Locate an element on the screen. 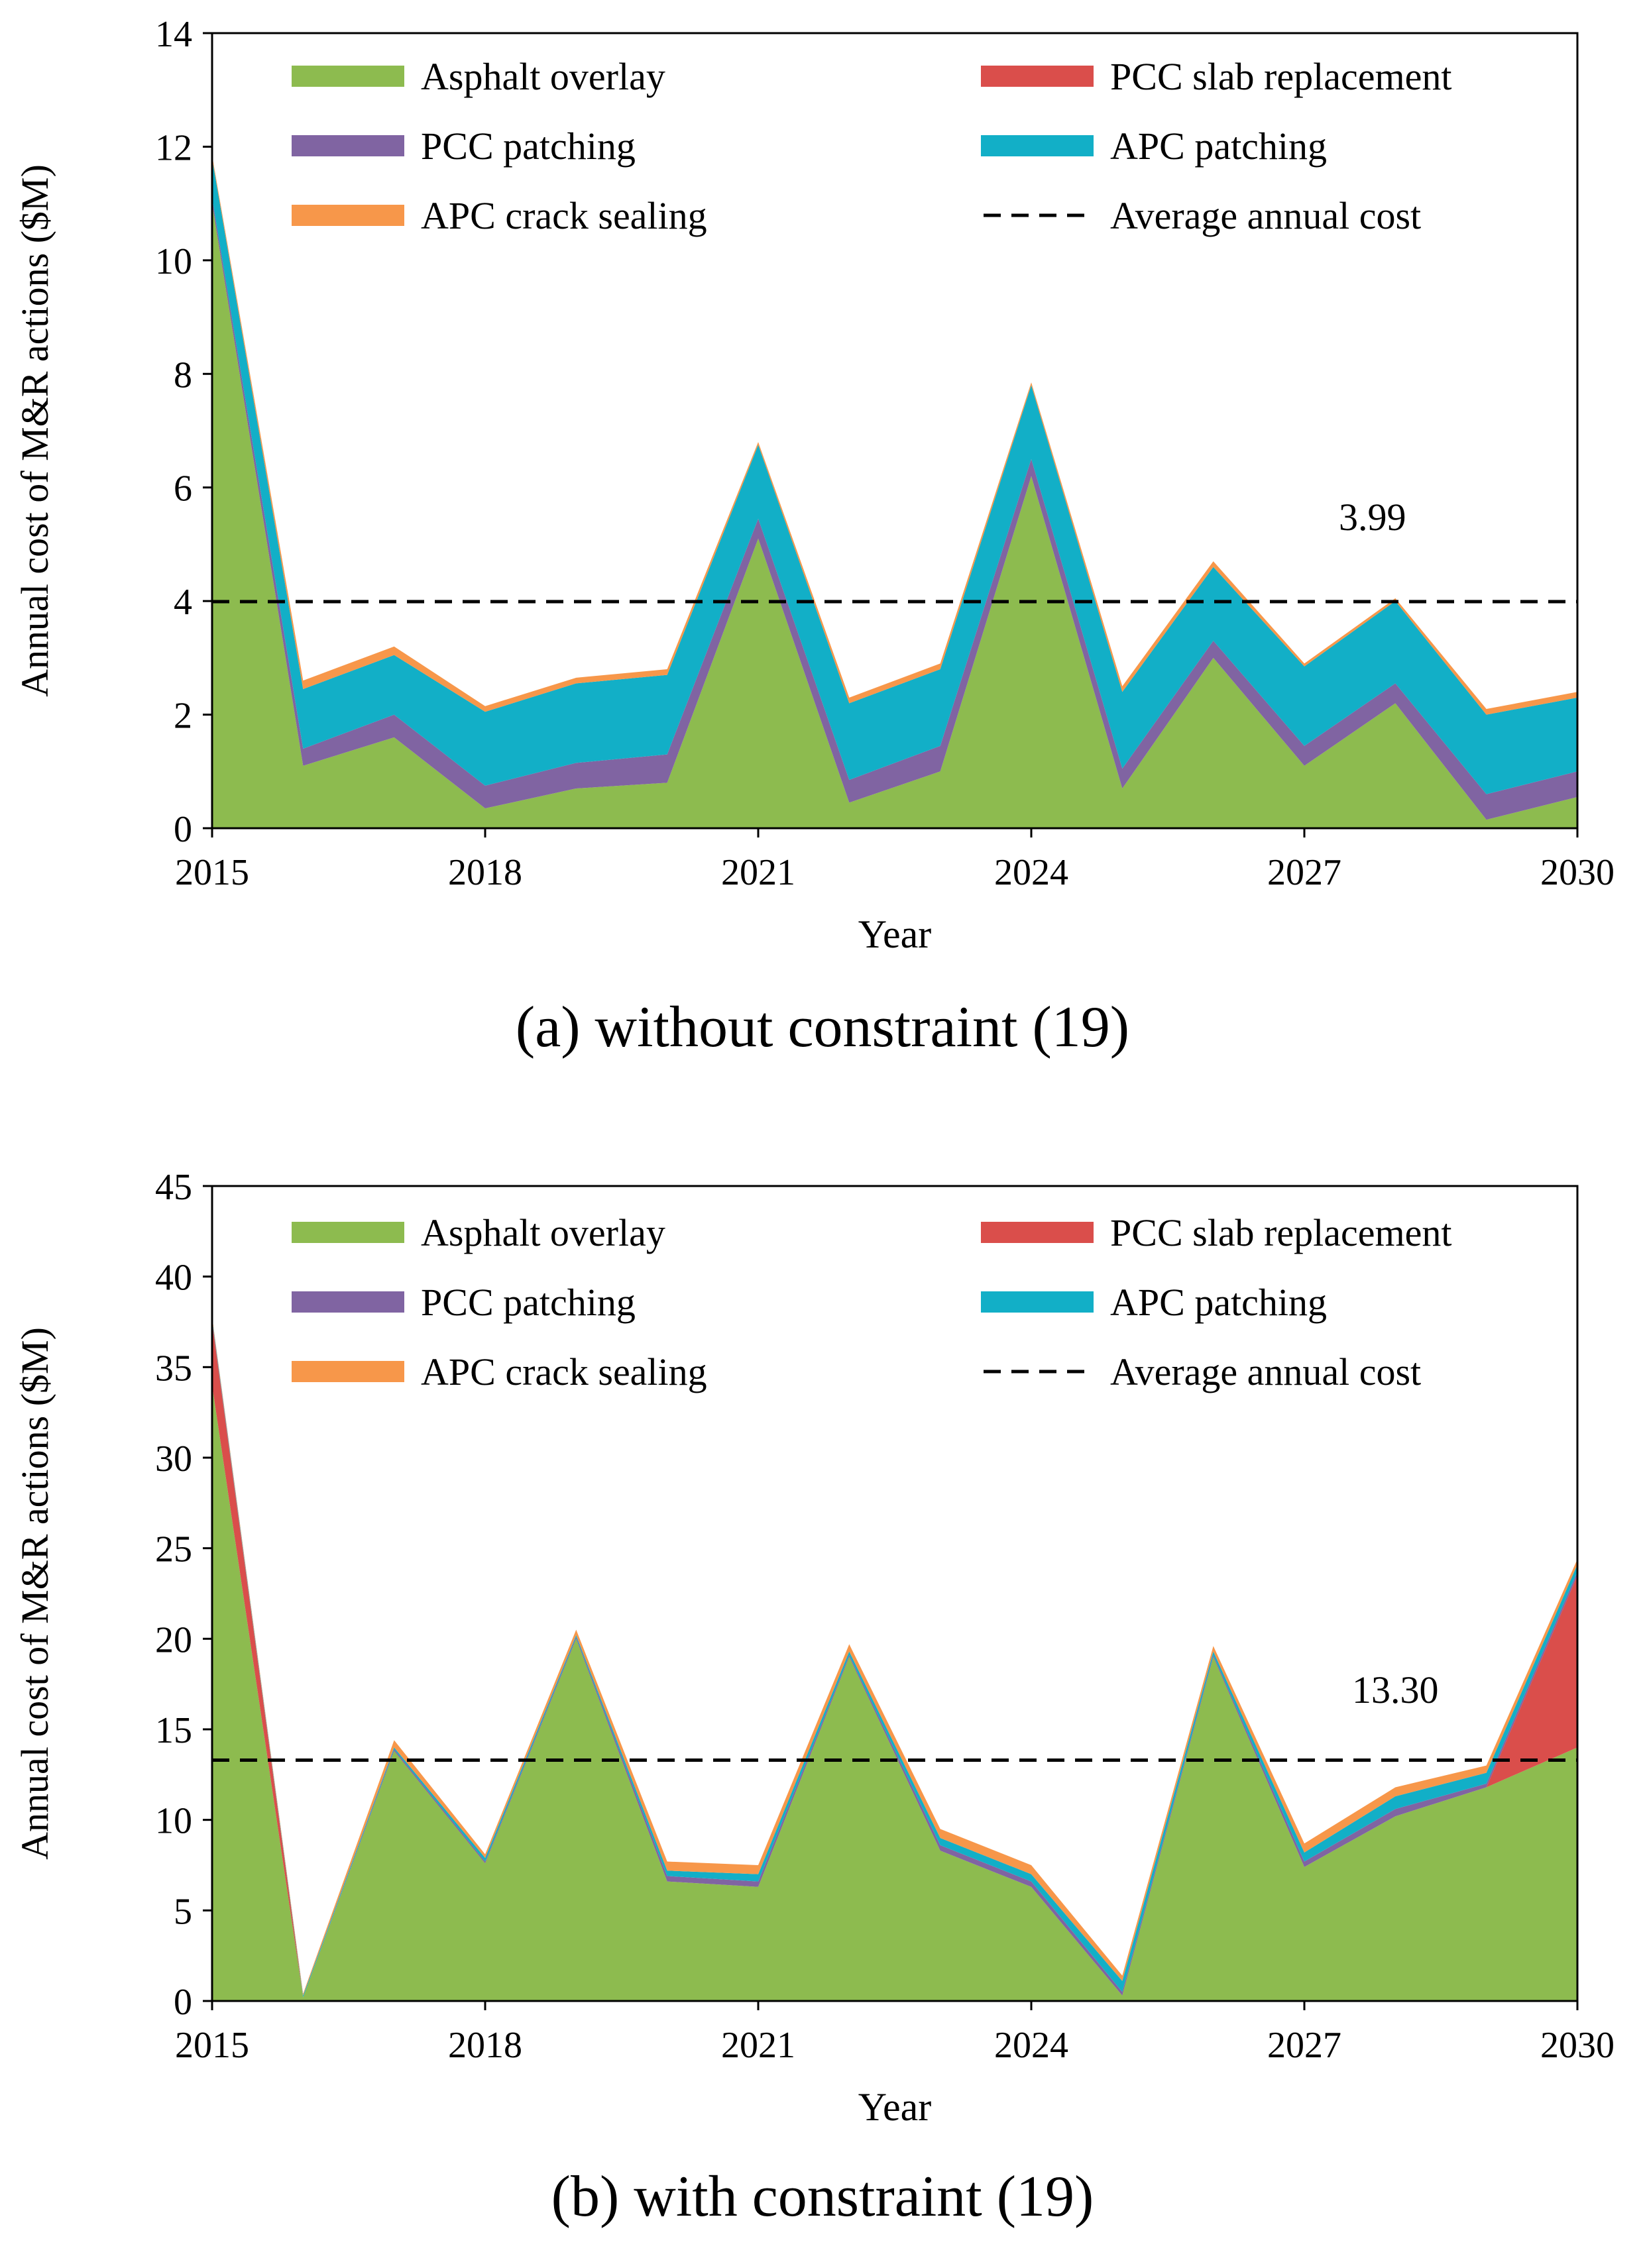  chart-a-legend-swatch-apc-patching is located at coordinates (1037, 145).